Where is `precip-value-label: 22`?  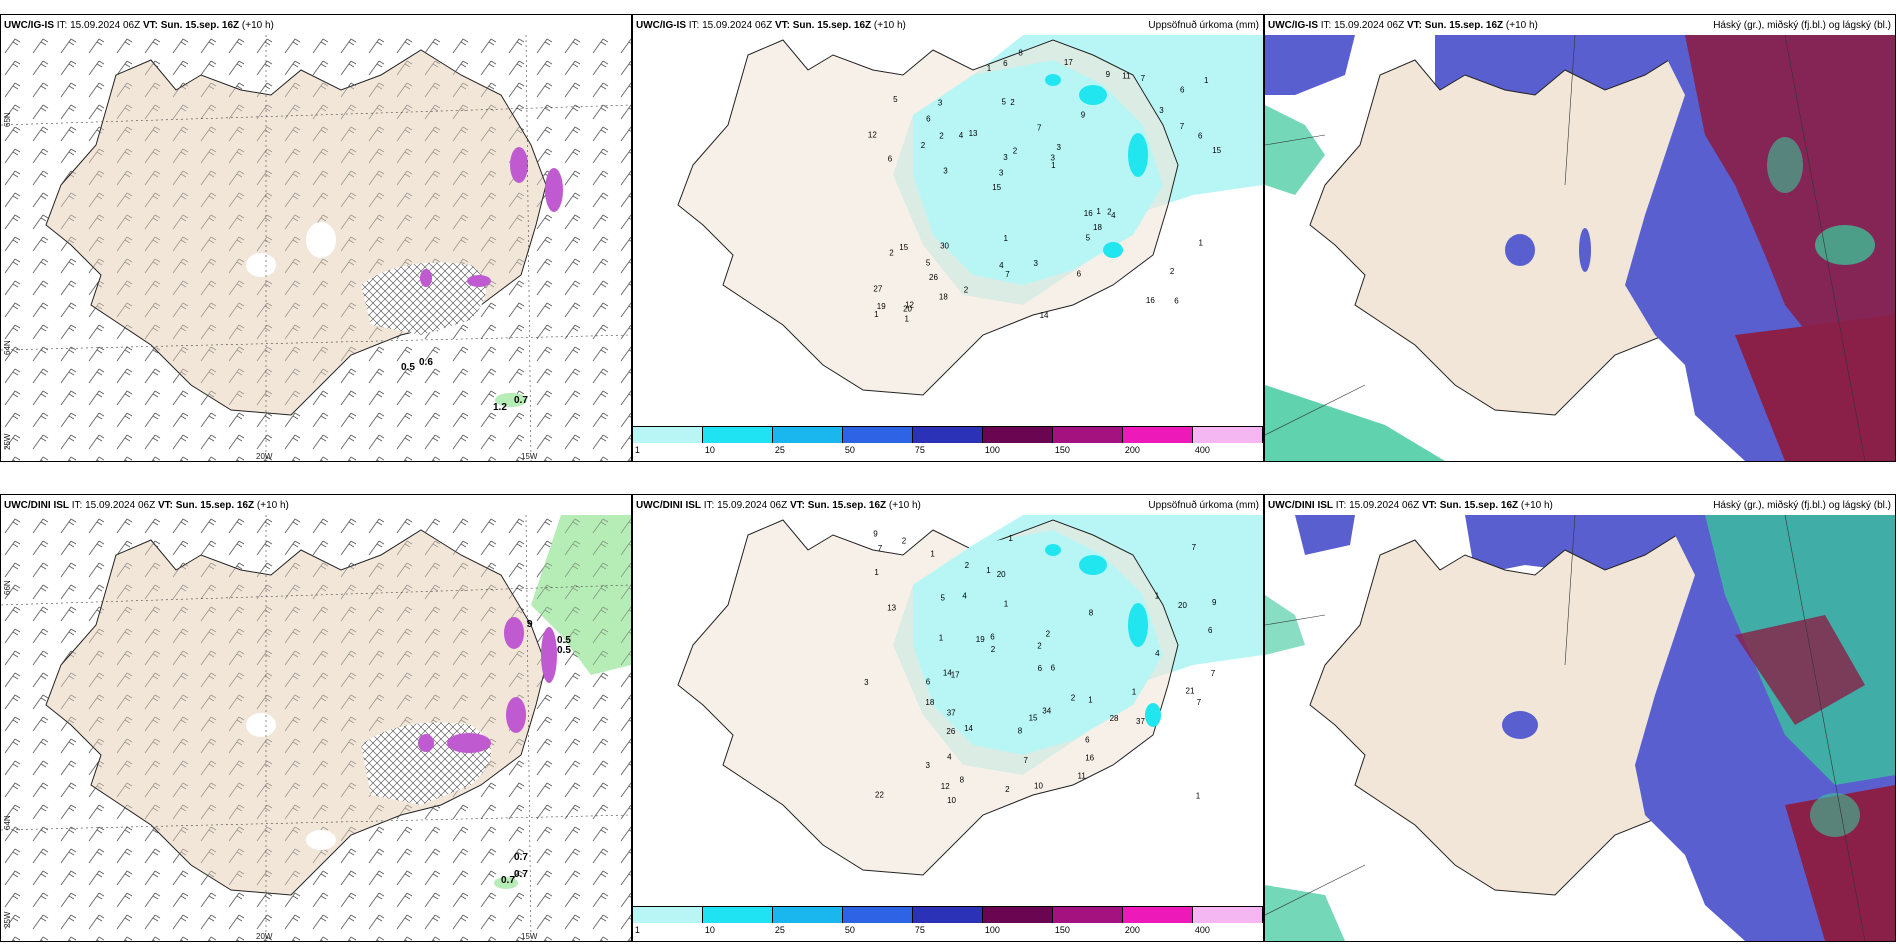
precip-value-label: 22 is located at coordinates (879, 795).